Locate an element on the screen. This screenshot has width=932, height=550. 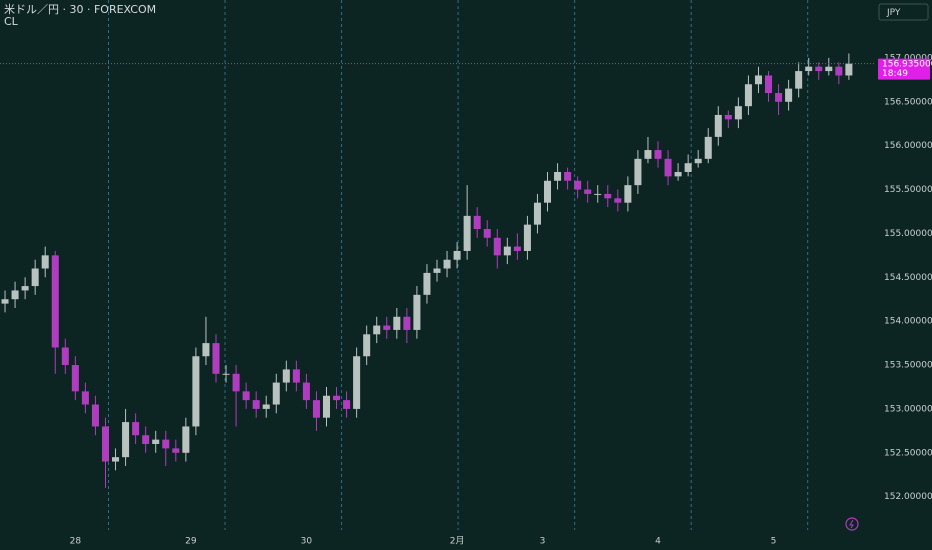
chart-title: 米ドル／円 · 30 · FOREXCOM is located at coordinates (80, 9).